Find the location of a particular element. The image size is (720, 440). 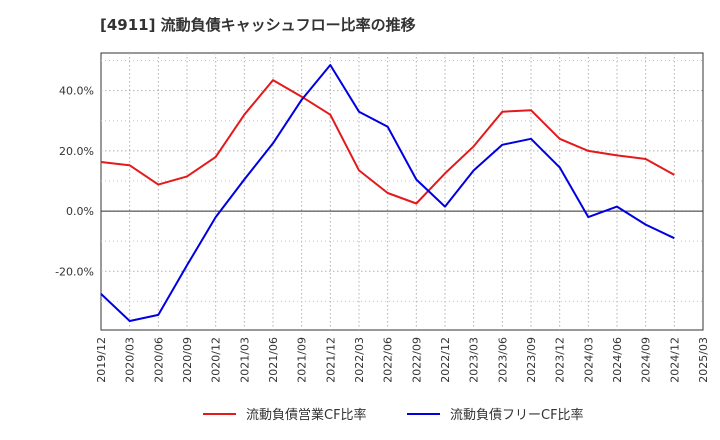

x-tick-label: 2025/03 is located at coordinates (703, 360).